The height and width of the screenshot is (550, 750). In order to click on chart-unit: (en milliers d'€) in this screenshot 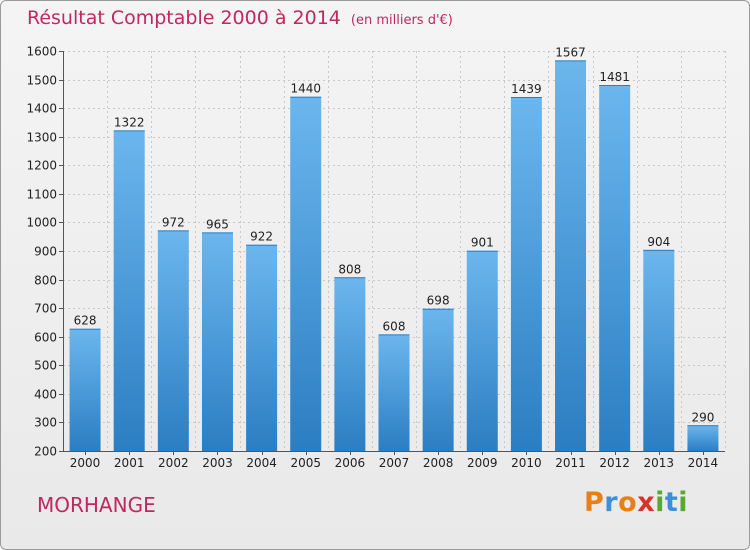, I will do `click(401, 20)`.